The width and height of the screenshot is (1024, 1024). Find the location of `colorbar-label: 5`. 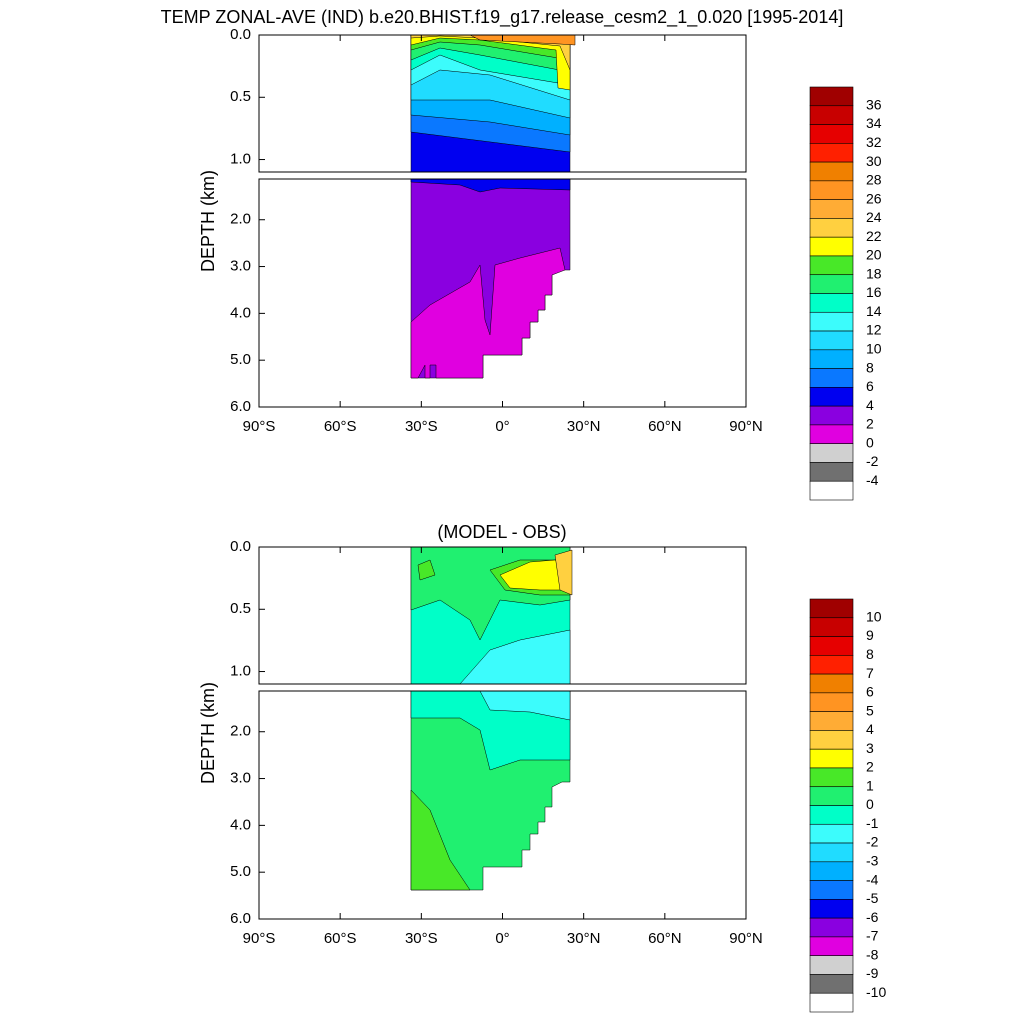

colorbar-label: 5 is located at coordinates (870, 710).